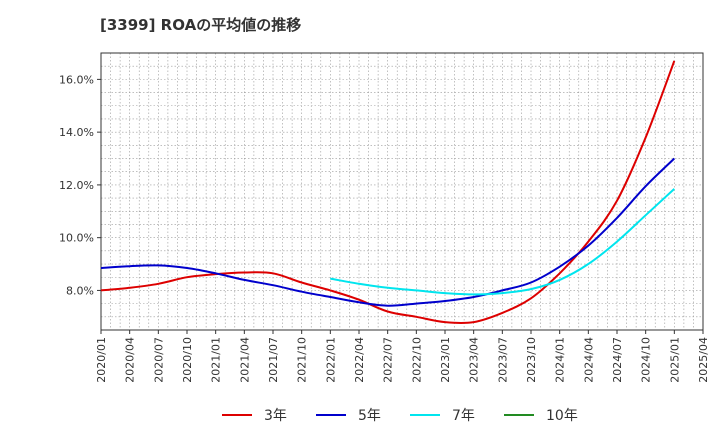 This screenshot has width=720, height=440. What do you see at coordinates (302, 360) in the screenshot?
I see `x-tick-label: 2021/10` at bounding box center [302, 360].